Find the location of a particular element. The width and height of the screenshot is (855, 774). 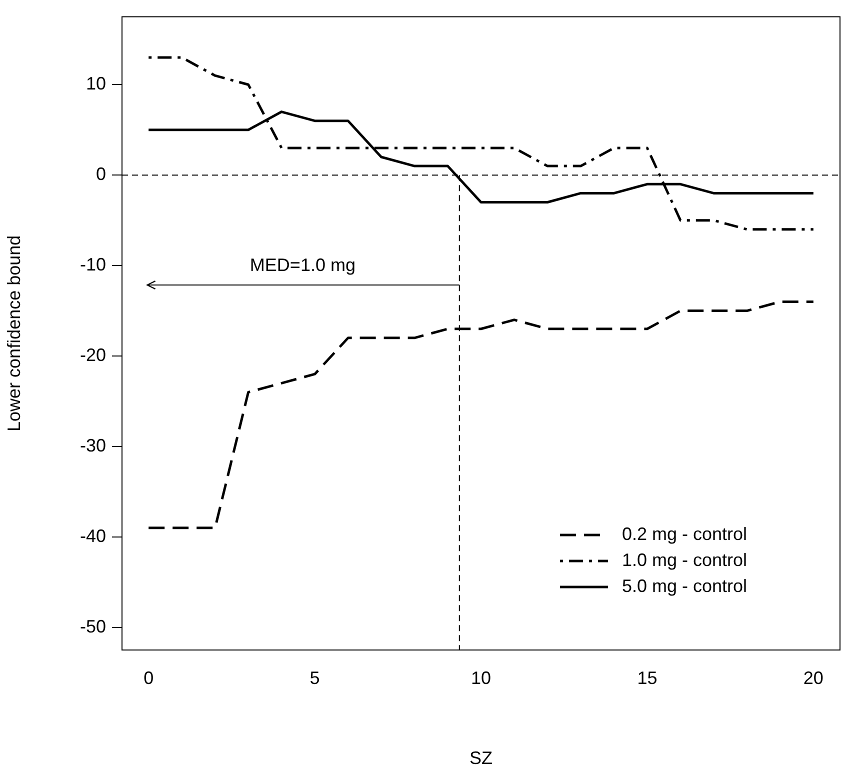

y-tick-label: 10 is located at coordinates (96, 84).